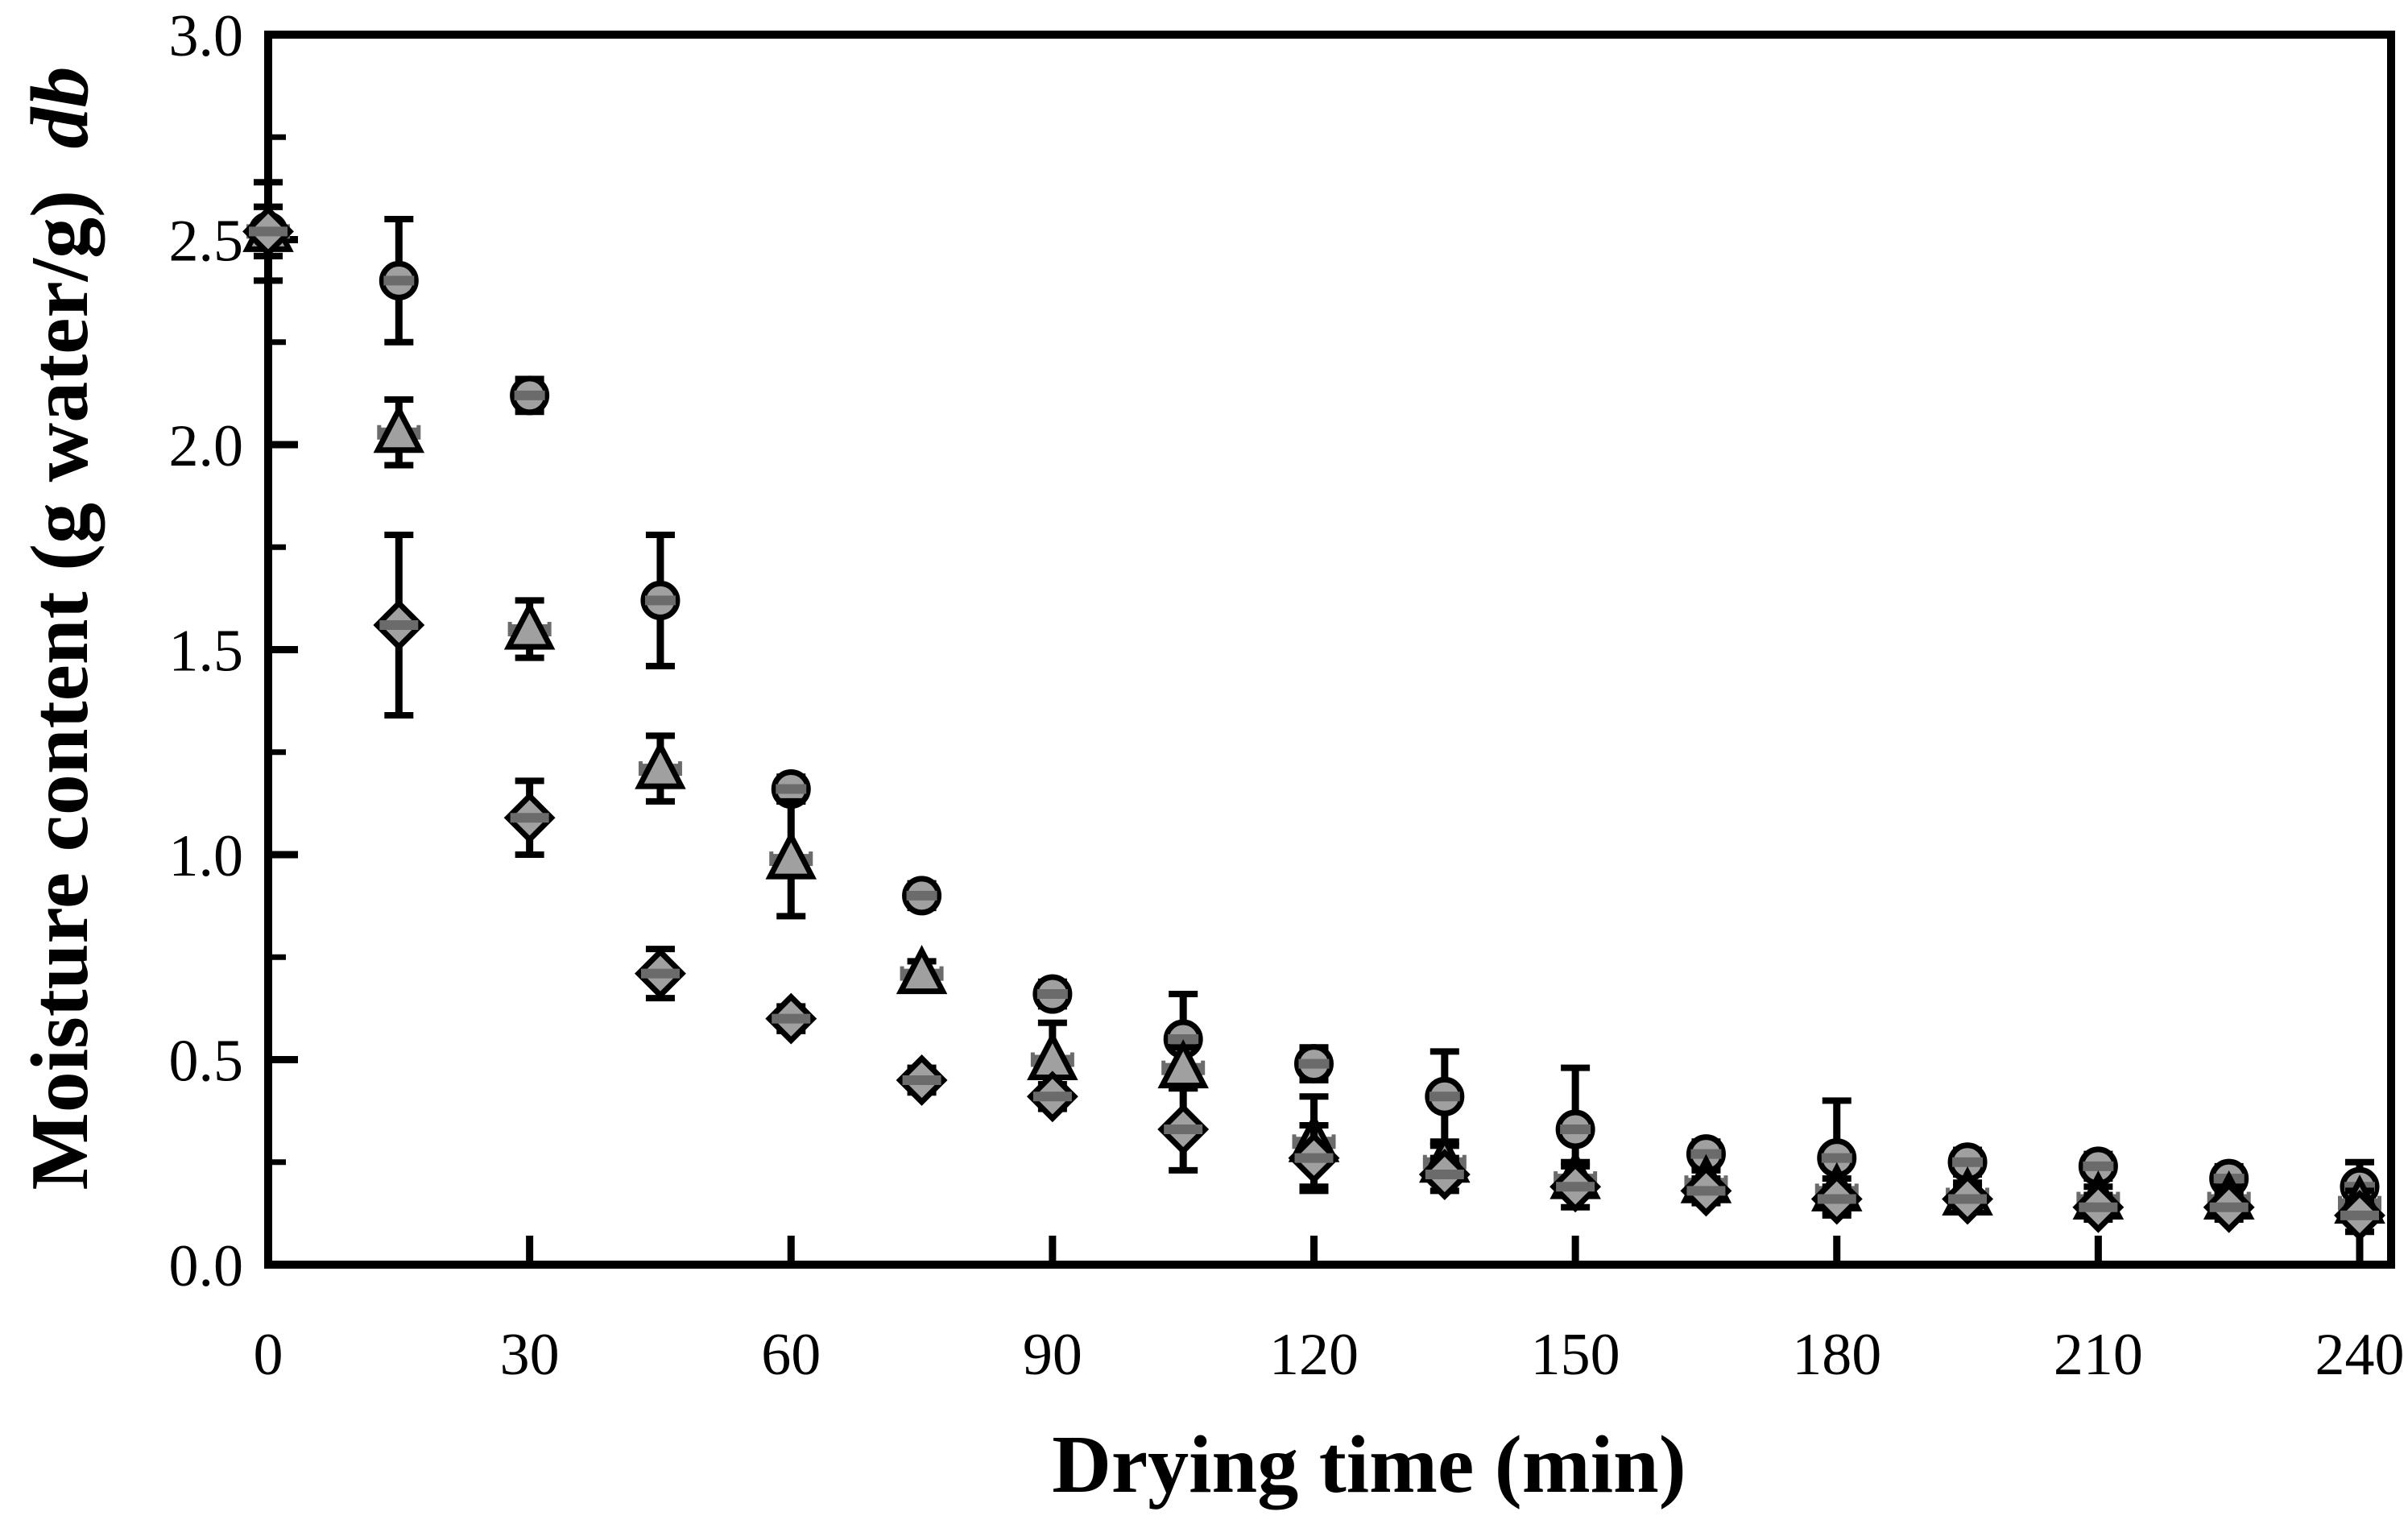  I want to click on x-axis-title: Drying time (min), so click(1369, 1464).